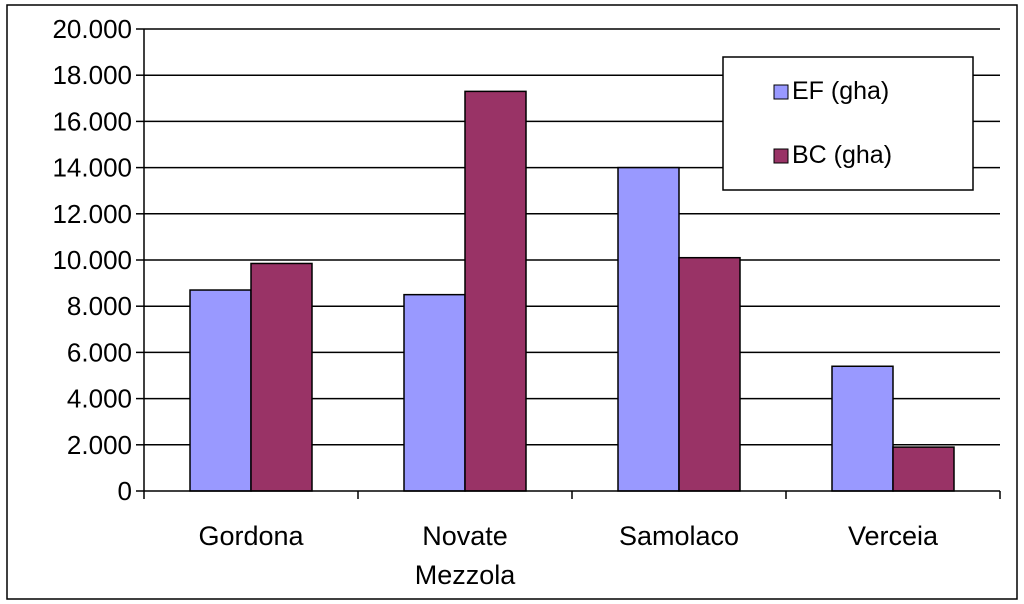 The width and height of the screenshot is (1024, 604). Describe the element at coordinates (466, 575) in the screenshot. I see `x-category-label: Mezzola` at that location.